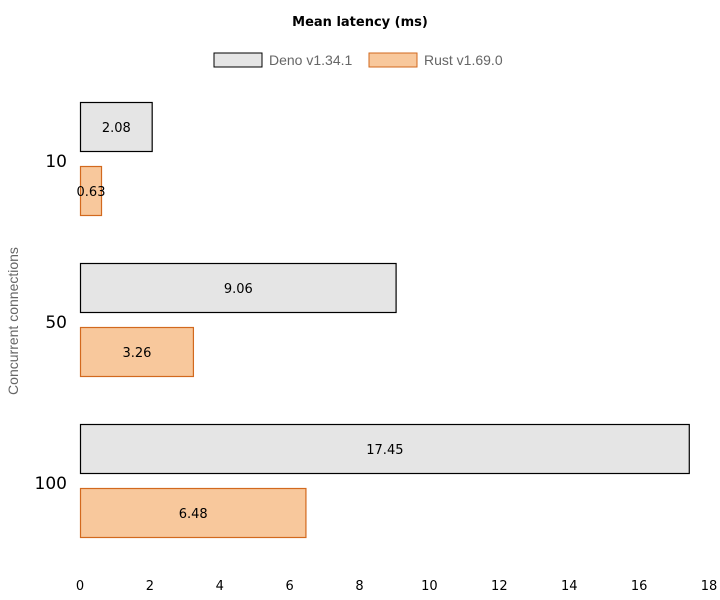  I want to click on legend-swatch-rust, so click(393, 60).